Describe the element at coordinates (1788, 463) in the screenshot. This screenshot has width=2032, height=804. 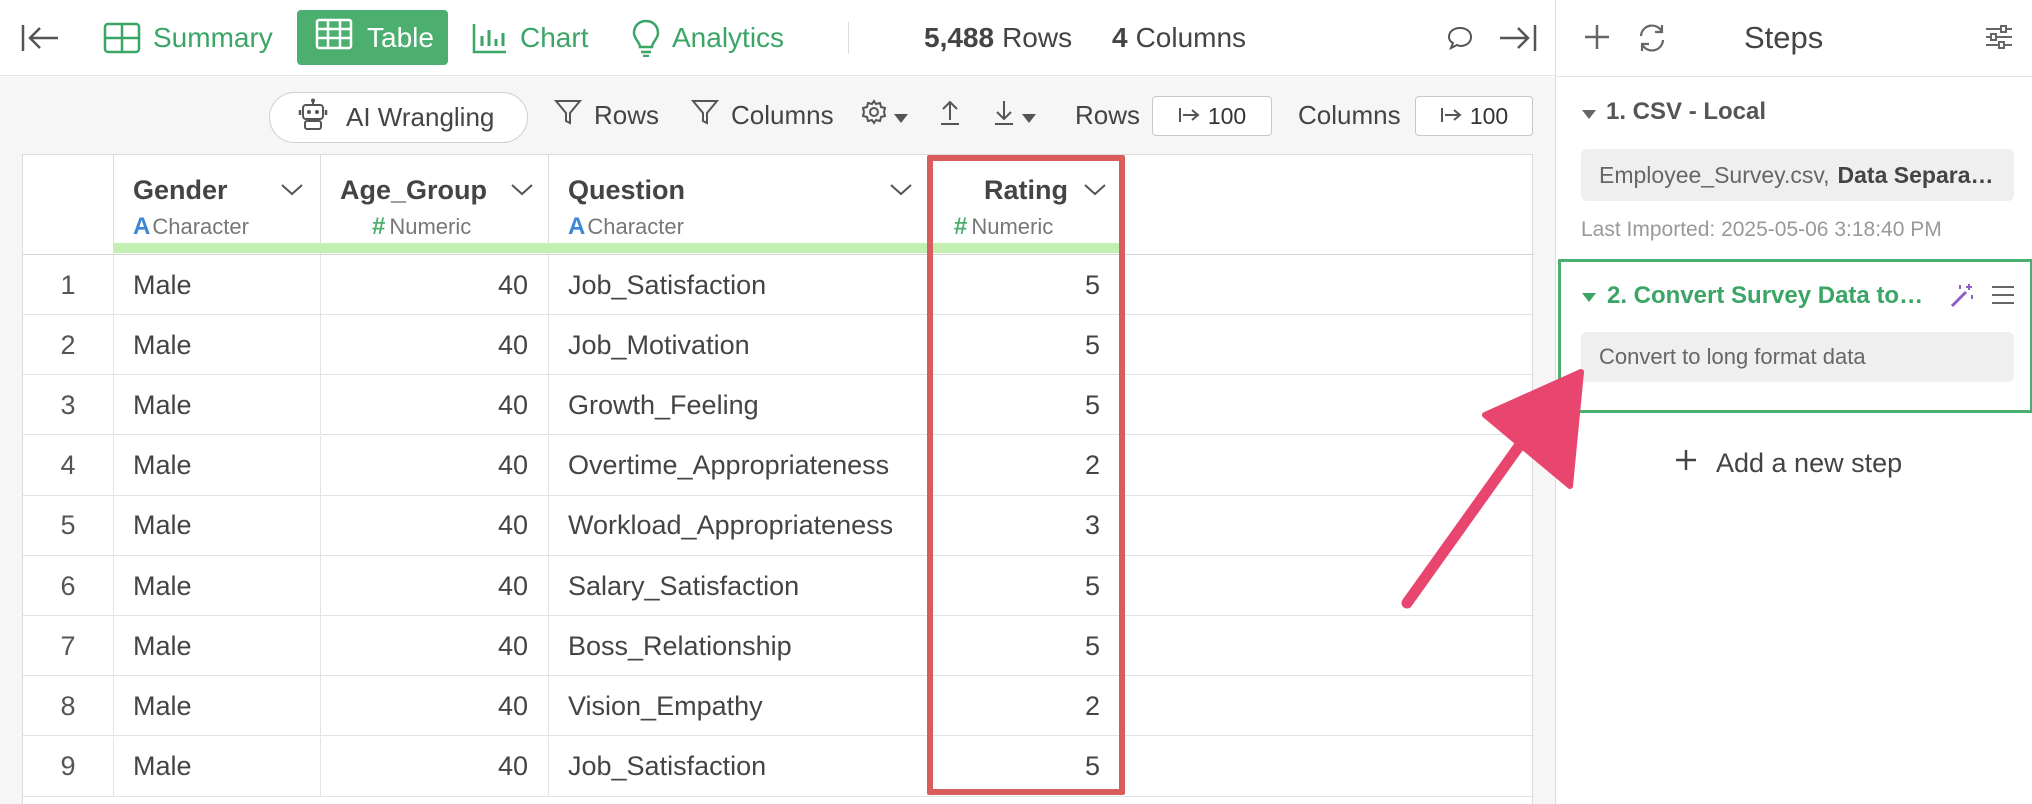
I see `add-step-button: Add a new step` at that location.